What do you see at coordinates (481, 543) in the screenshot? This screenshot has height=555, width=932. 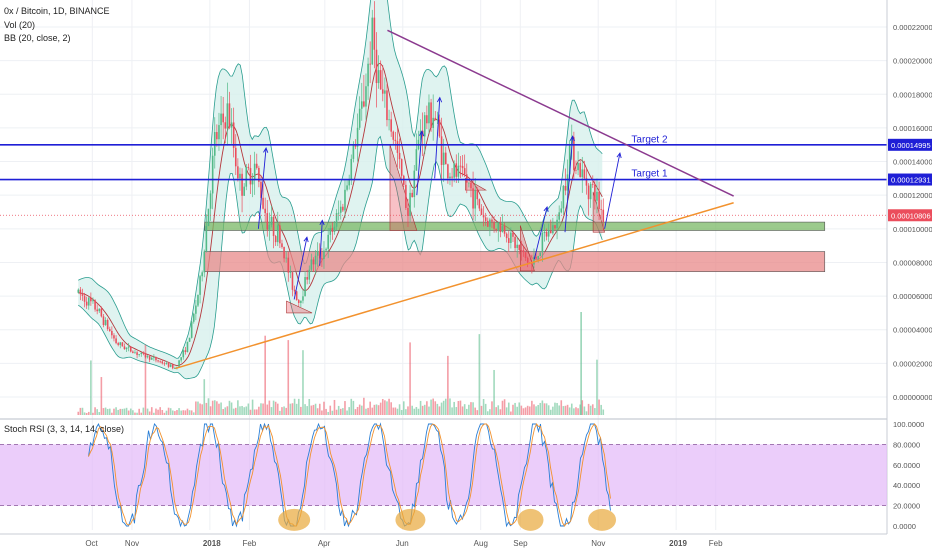 I see `time-tick-label: Aug` at bounding box center [481, 543].